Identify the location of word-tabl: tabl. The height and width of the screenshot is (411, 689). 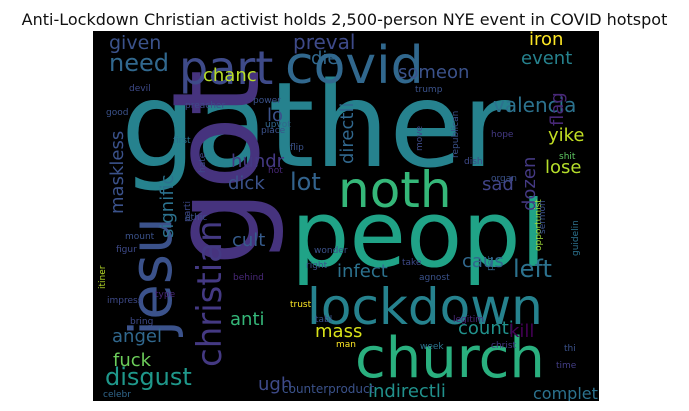
(323, 320).